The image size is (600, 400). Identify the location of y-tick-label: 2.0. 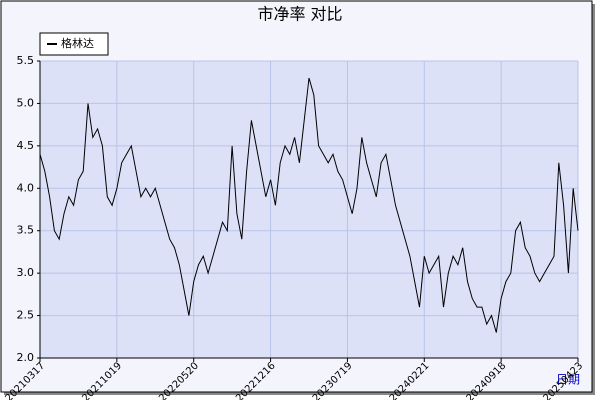
(26, 357).